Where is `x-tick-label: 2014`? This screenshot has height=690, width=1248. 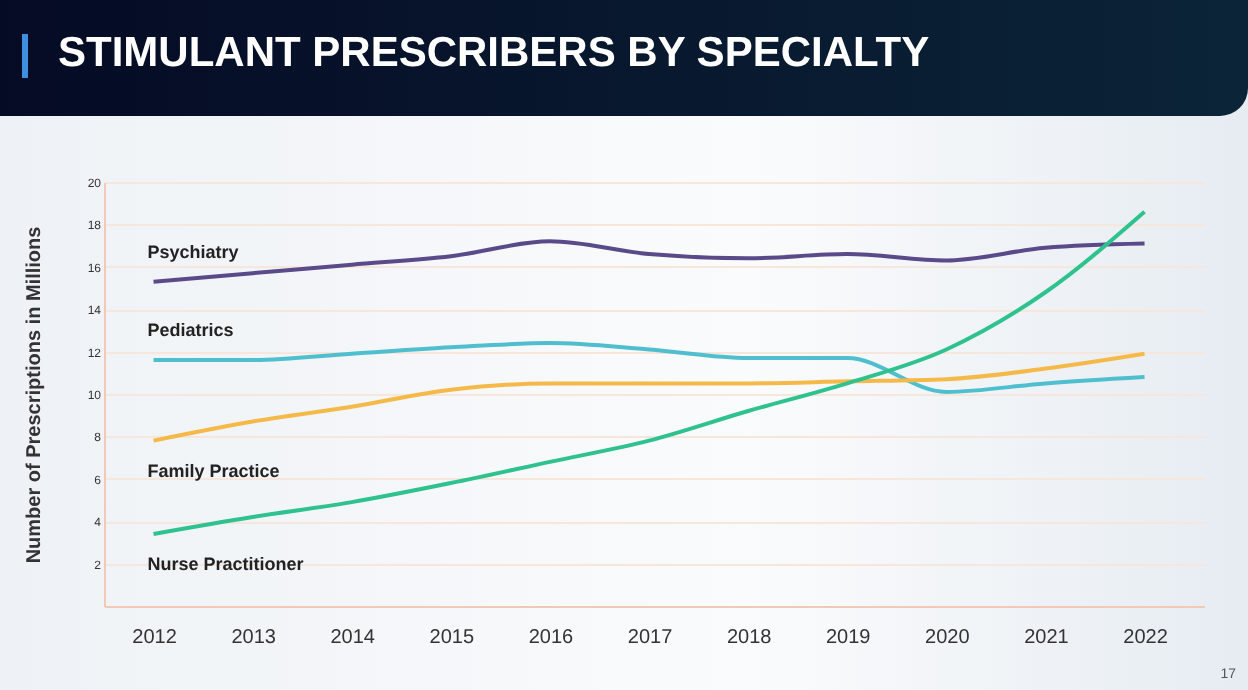
x-tick-label: 2014 is located at coordinates (353, 638).